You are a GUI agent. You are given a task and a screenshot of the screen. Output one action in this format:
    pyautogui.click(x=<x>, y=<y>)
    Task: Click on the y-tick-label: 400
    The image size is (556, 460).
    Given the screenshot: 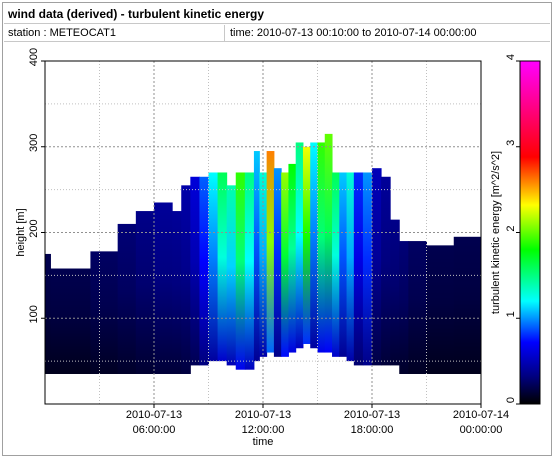 What is the action you would take?
    pyautogui.click(x=34, y=57)
    